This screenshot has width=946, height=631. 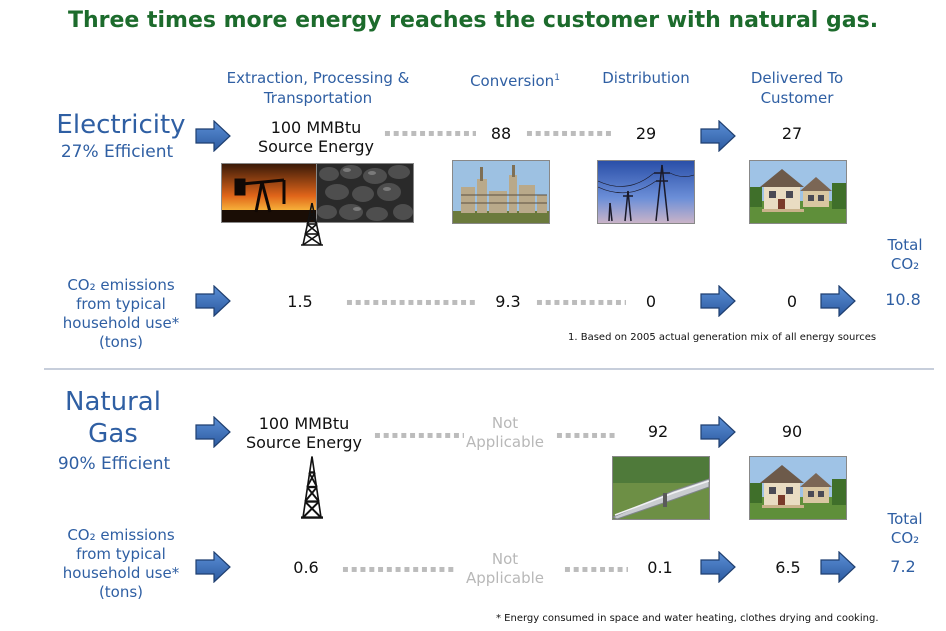 I want to click on electricity-conversion-value: 88, so click(x=501, y=133).